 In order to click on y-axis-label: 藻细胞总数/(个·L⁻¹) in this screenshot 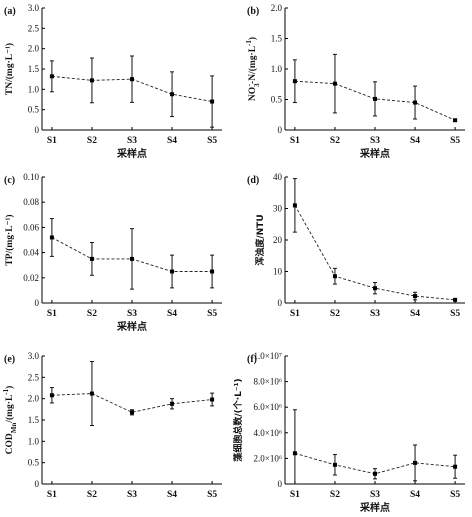, I will do `click(238, 419)`.